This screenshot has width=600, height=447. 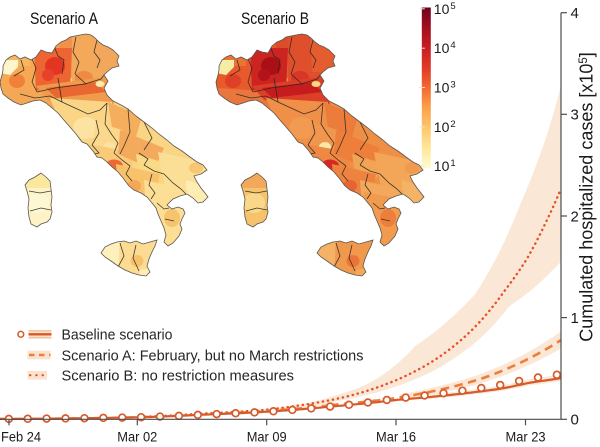 I want to click on svg-text: Scenario A, so click(x=64, y=19).